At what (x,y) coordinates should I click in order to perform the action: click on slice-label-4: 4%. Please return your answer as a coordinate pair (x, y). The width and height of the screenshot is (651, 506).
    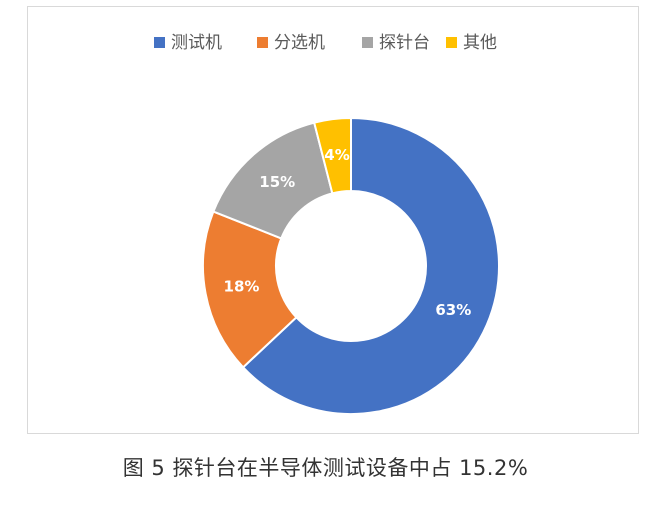
    Looking at the image, I should click on (336, 155).